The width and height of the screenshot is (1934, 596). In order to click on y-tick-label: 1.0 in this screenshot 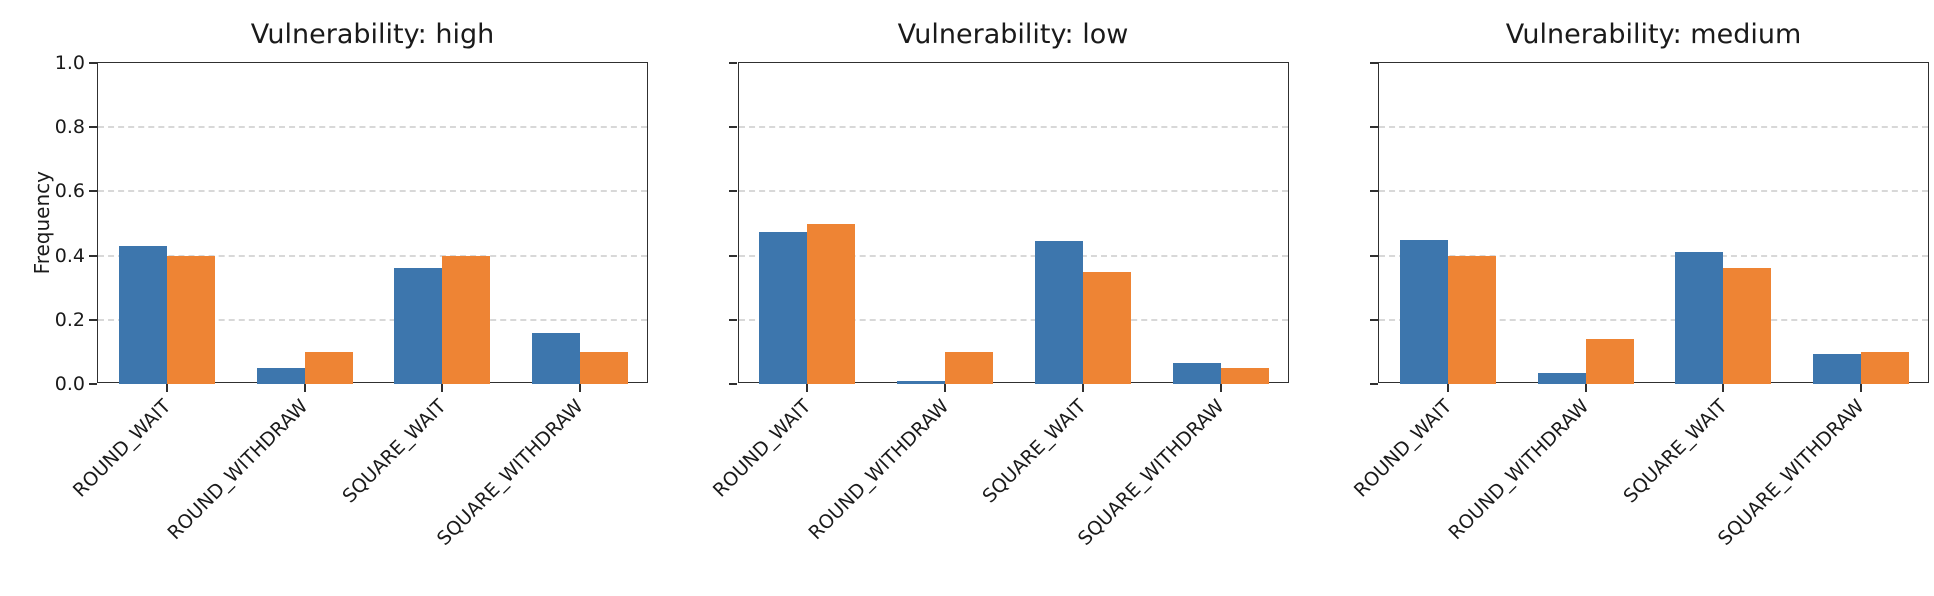, I will do `click(69, 63)`.